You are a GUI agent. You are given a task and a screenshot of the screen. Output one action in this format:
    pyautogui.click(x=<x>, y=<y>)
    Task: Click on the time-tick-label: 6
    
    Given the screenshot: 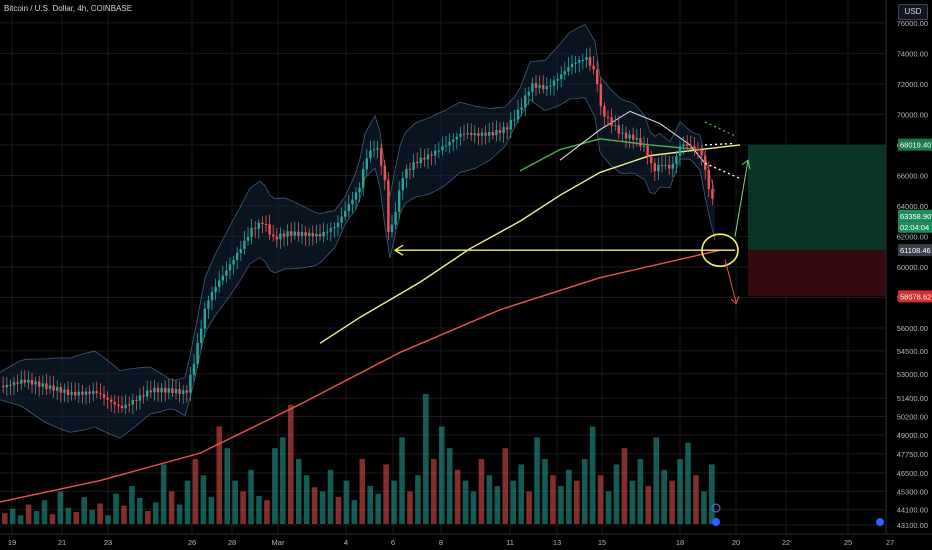 What is the action you would take?
    pyautogui.click(x=393, y=542)
    